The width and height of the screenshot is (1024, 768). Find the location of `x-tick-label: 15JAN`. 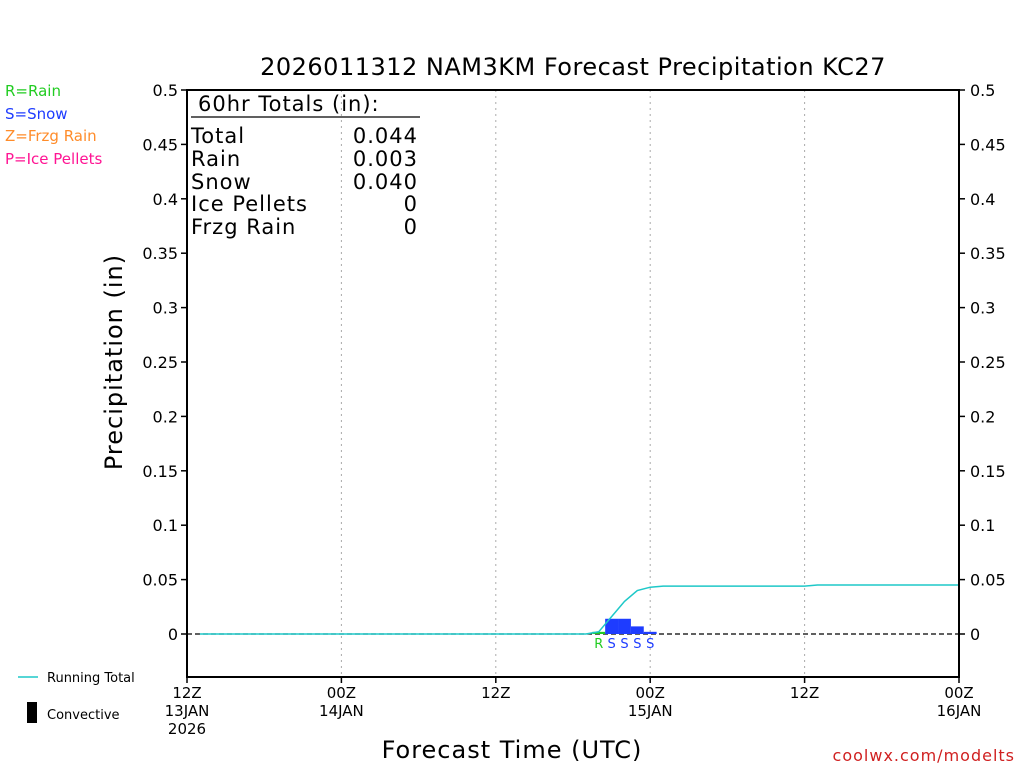

x-tick-label: 15JAN is located at coordinates (650, 711).